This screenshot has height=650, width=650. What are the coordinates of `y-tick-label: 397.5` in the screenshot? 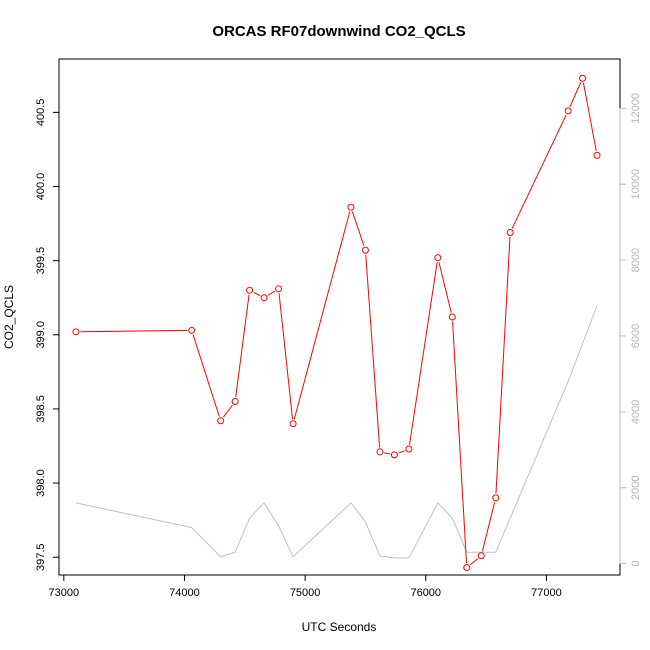 It's located at (41, 557).